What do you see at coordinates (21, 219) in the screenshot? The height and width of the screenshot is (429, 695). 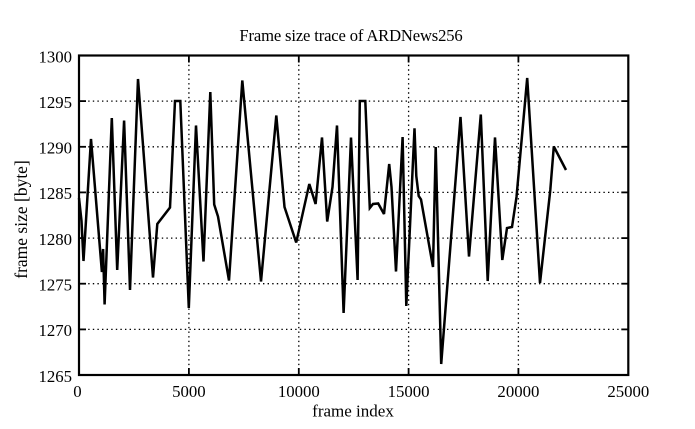 I see `svg-text: frame size [byte]` at bounding box center [21, 219].